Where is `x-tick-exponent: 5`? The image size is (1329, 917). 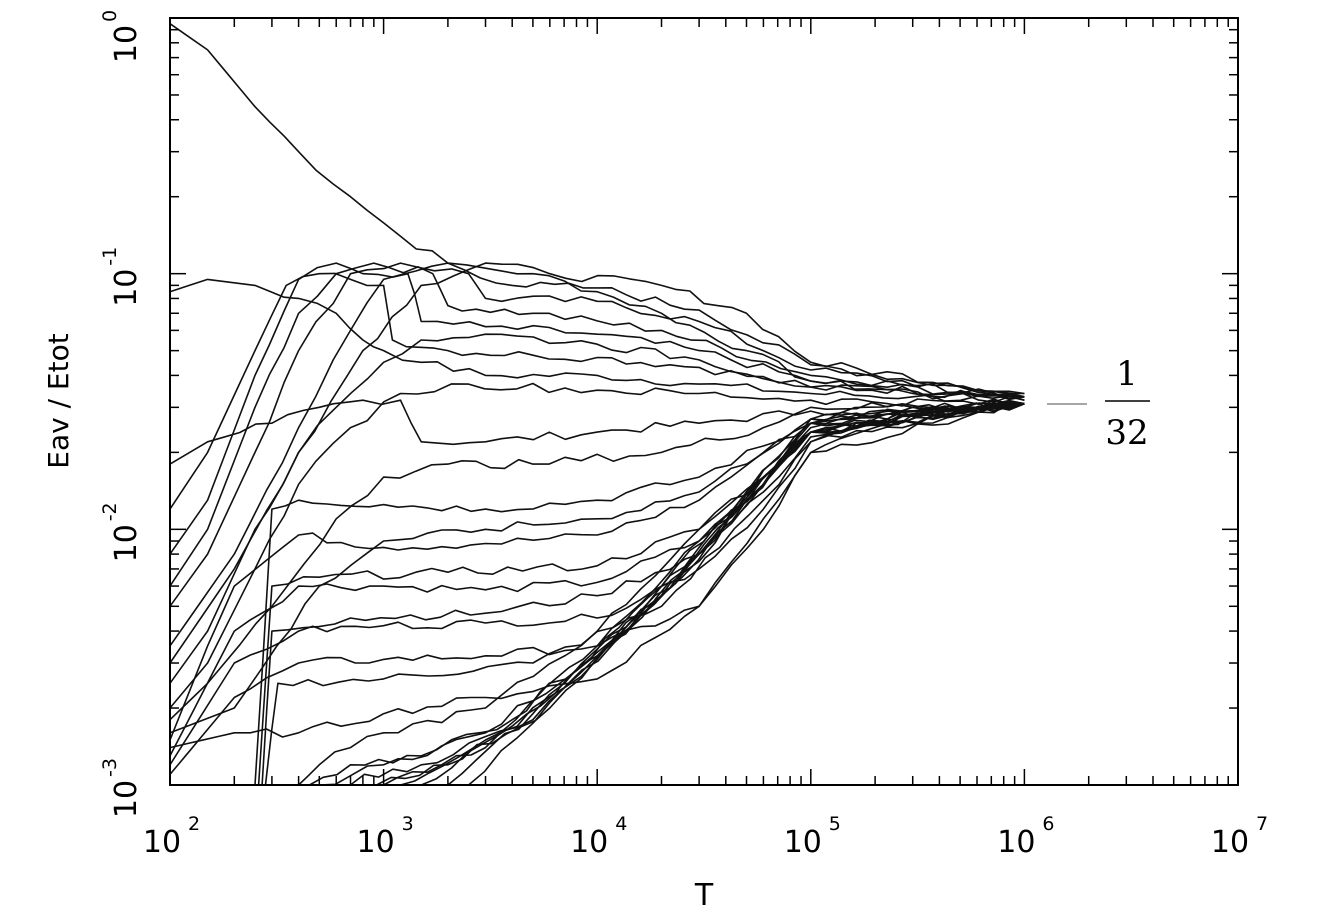
x-tick-exponent: 5 is located at coordinates (835, 824).